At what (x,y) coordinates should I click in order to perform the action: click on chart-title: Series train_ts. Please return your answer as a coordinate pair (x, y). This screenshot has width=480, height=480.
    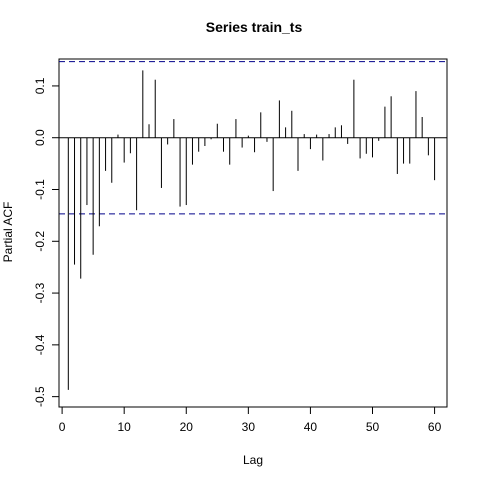
    Looking at the image, I should click on (254, 27).